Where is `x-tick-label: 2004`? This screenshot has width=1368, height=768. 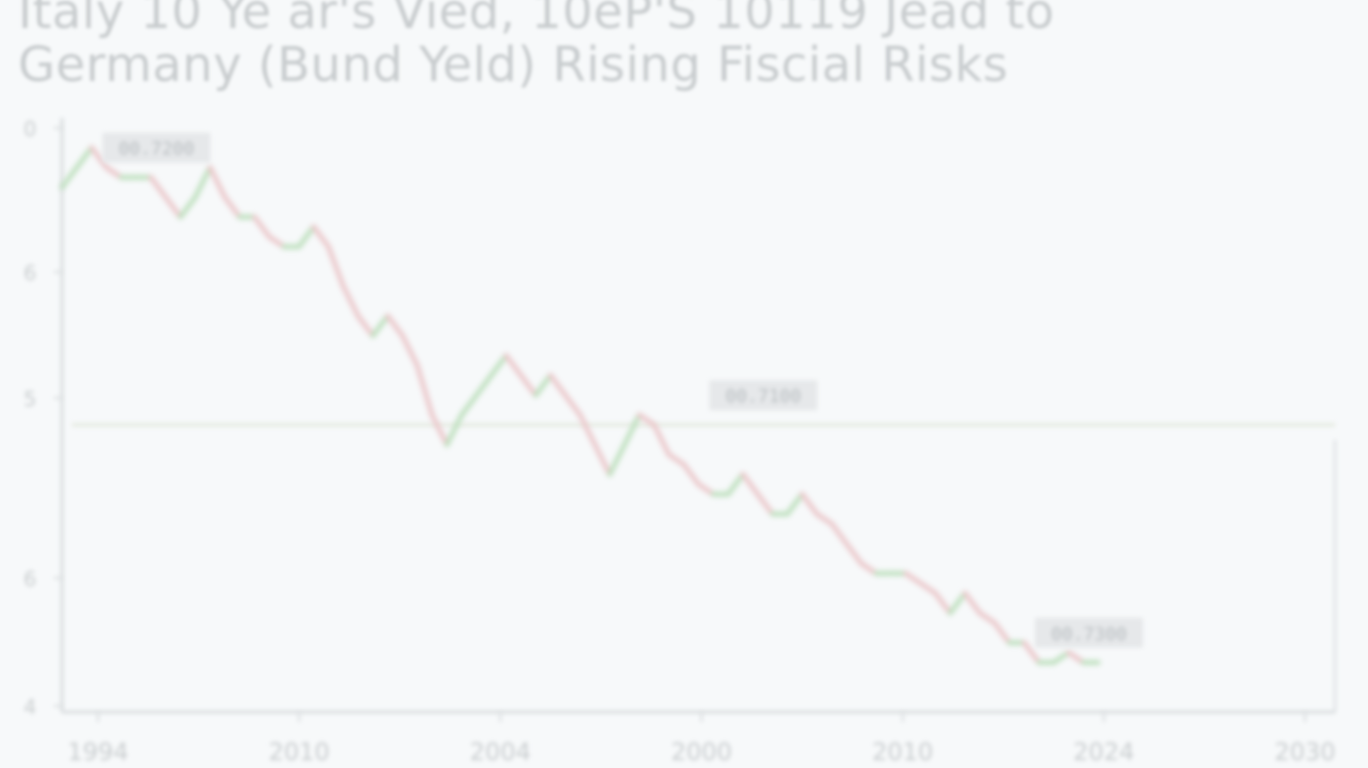 x-tick-label: 2004 is located at coordinates (500, 752).